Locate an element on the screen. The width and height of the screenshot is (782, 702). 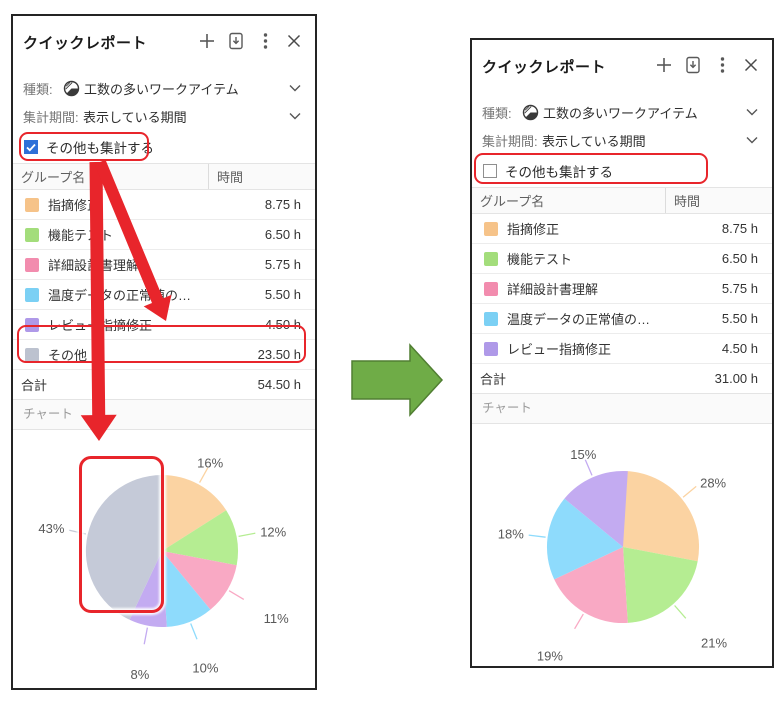
group-name: 指摘修正 is located at coordinates (74, 205).